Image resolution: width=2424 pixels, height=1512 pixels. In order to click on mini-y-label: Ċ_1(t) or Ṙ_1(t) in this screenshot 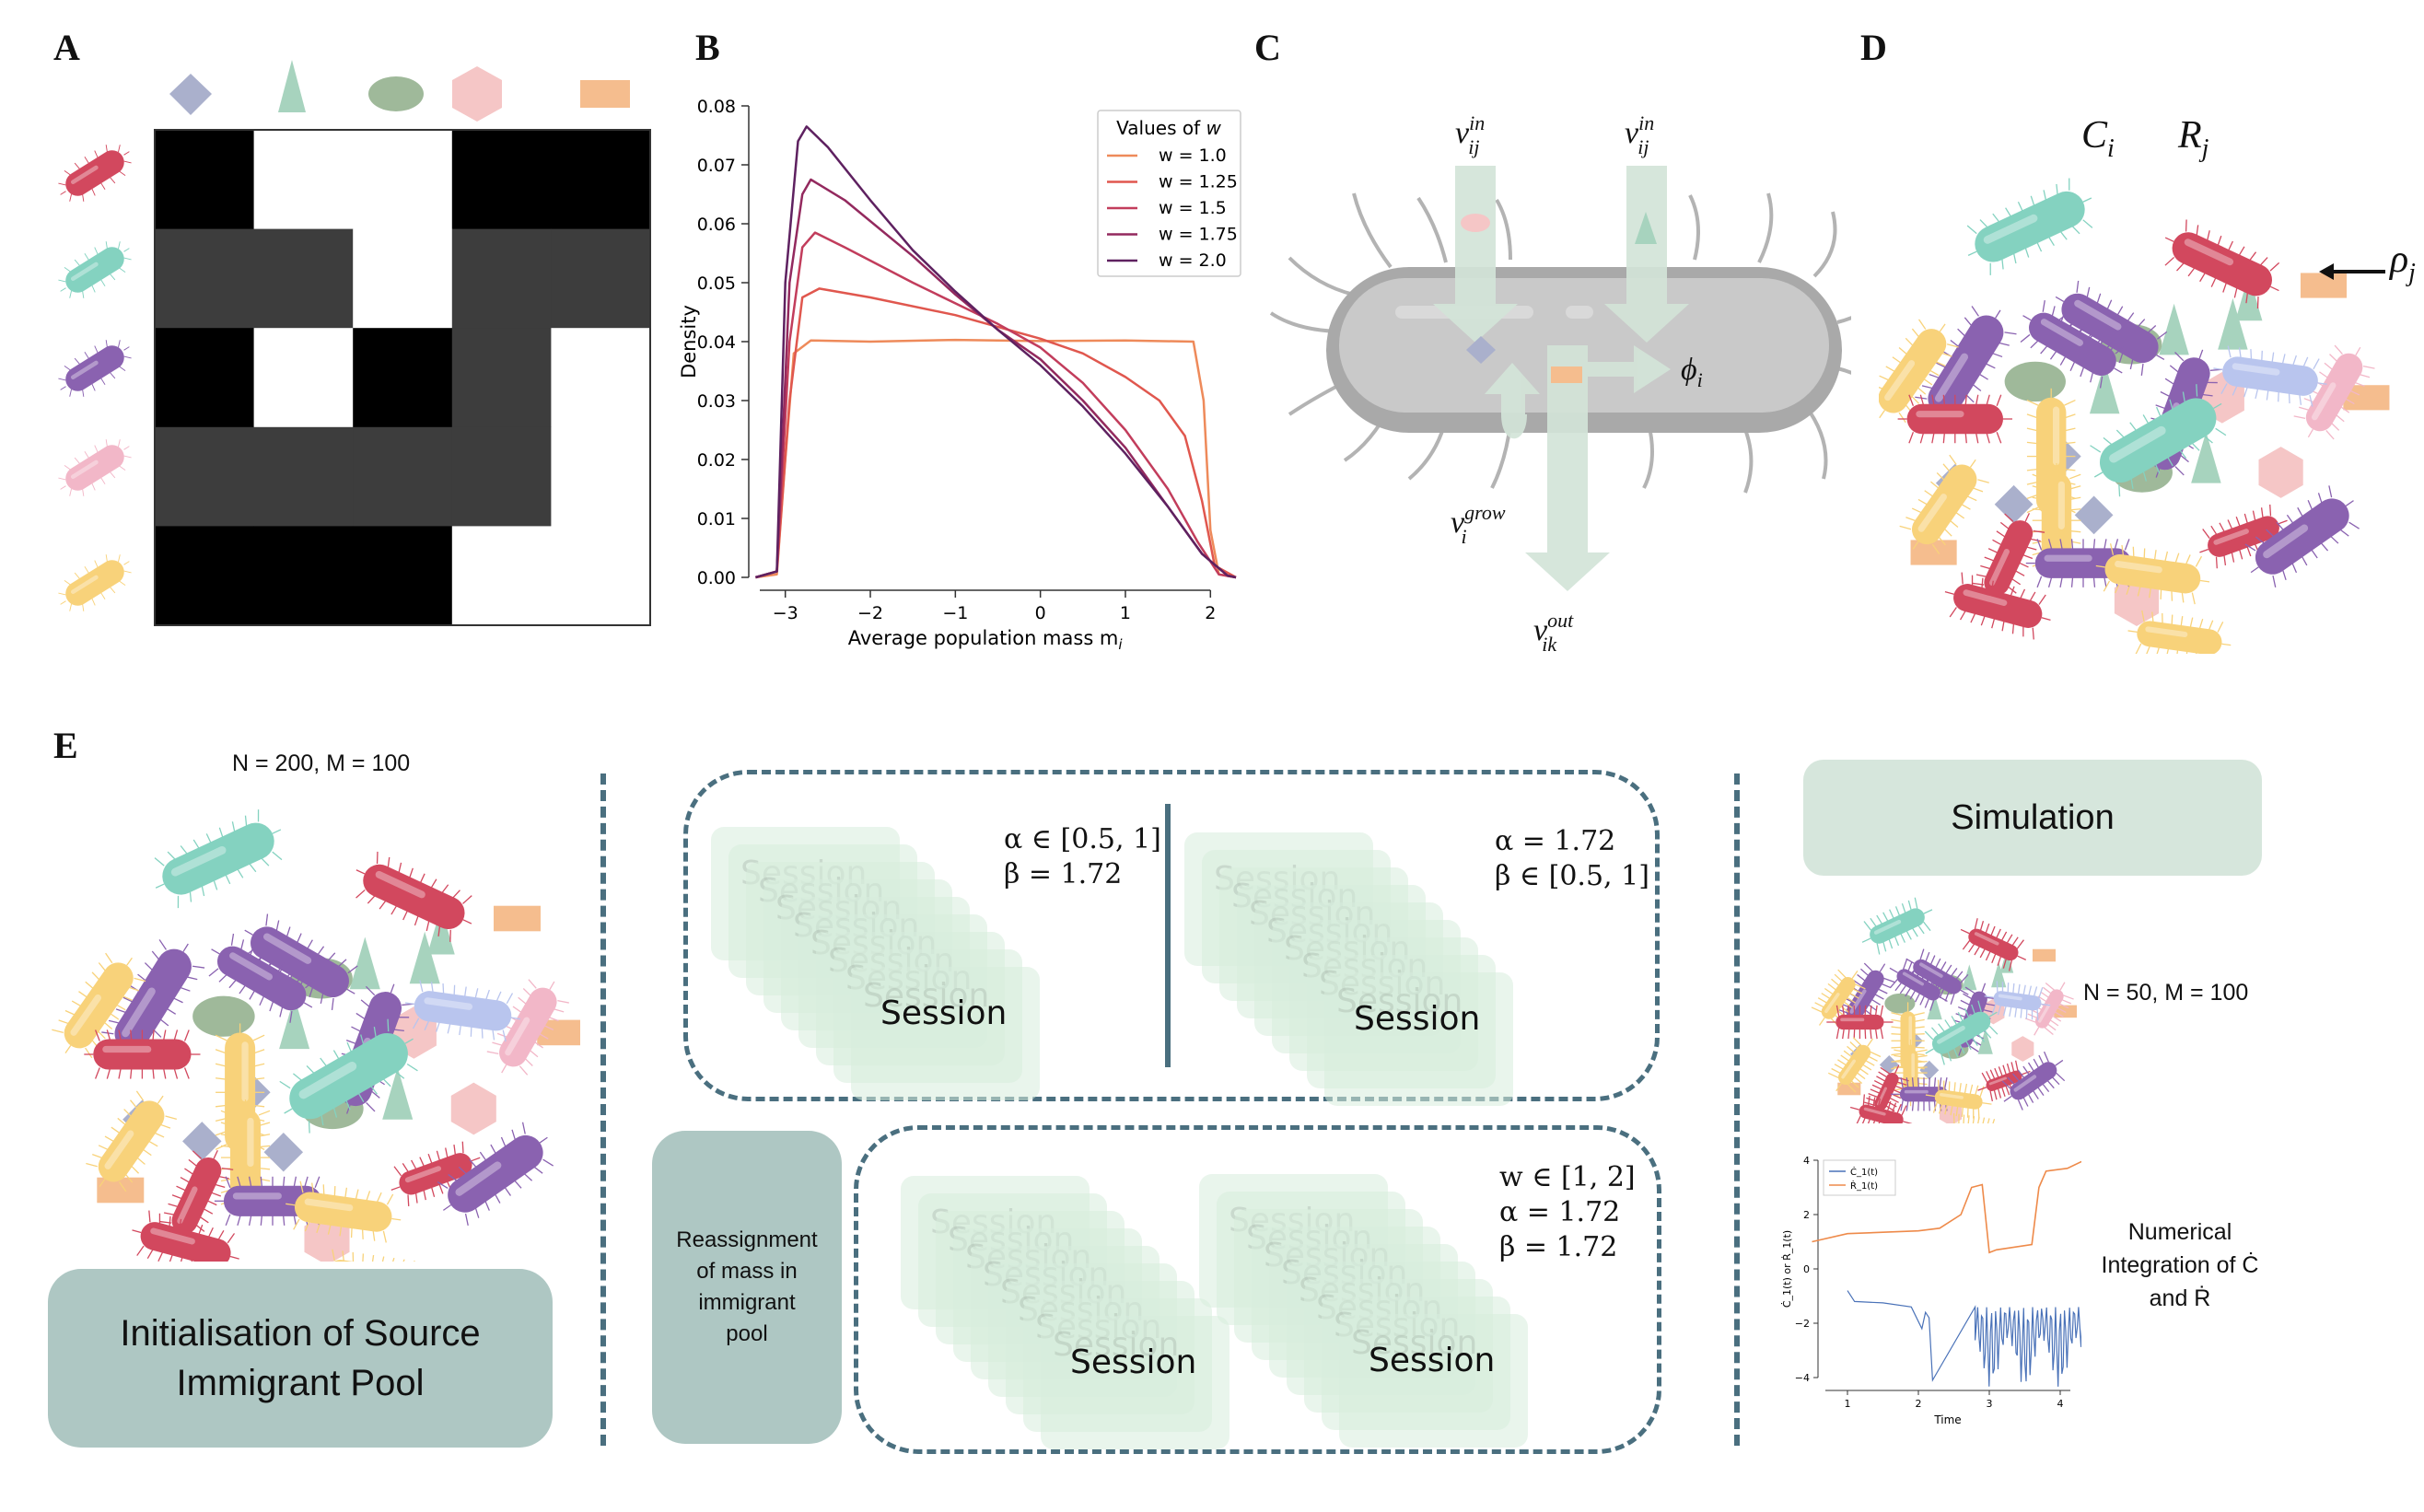, I will do `click(1787, 1269)`.